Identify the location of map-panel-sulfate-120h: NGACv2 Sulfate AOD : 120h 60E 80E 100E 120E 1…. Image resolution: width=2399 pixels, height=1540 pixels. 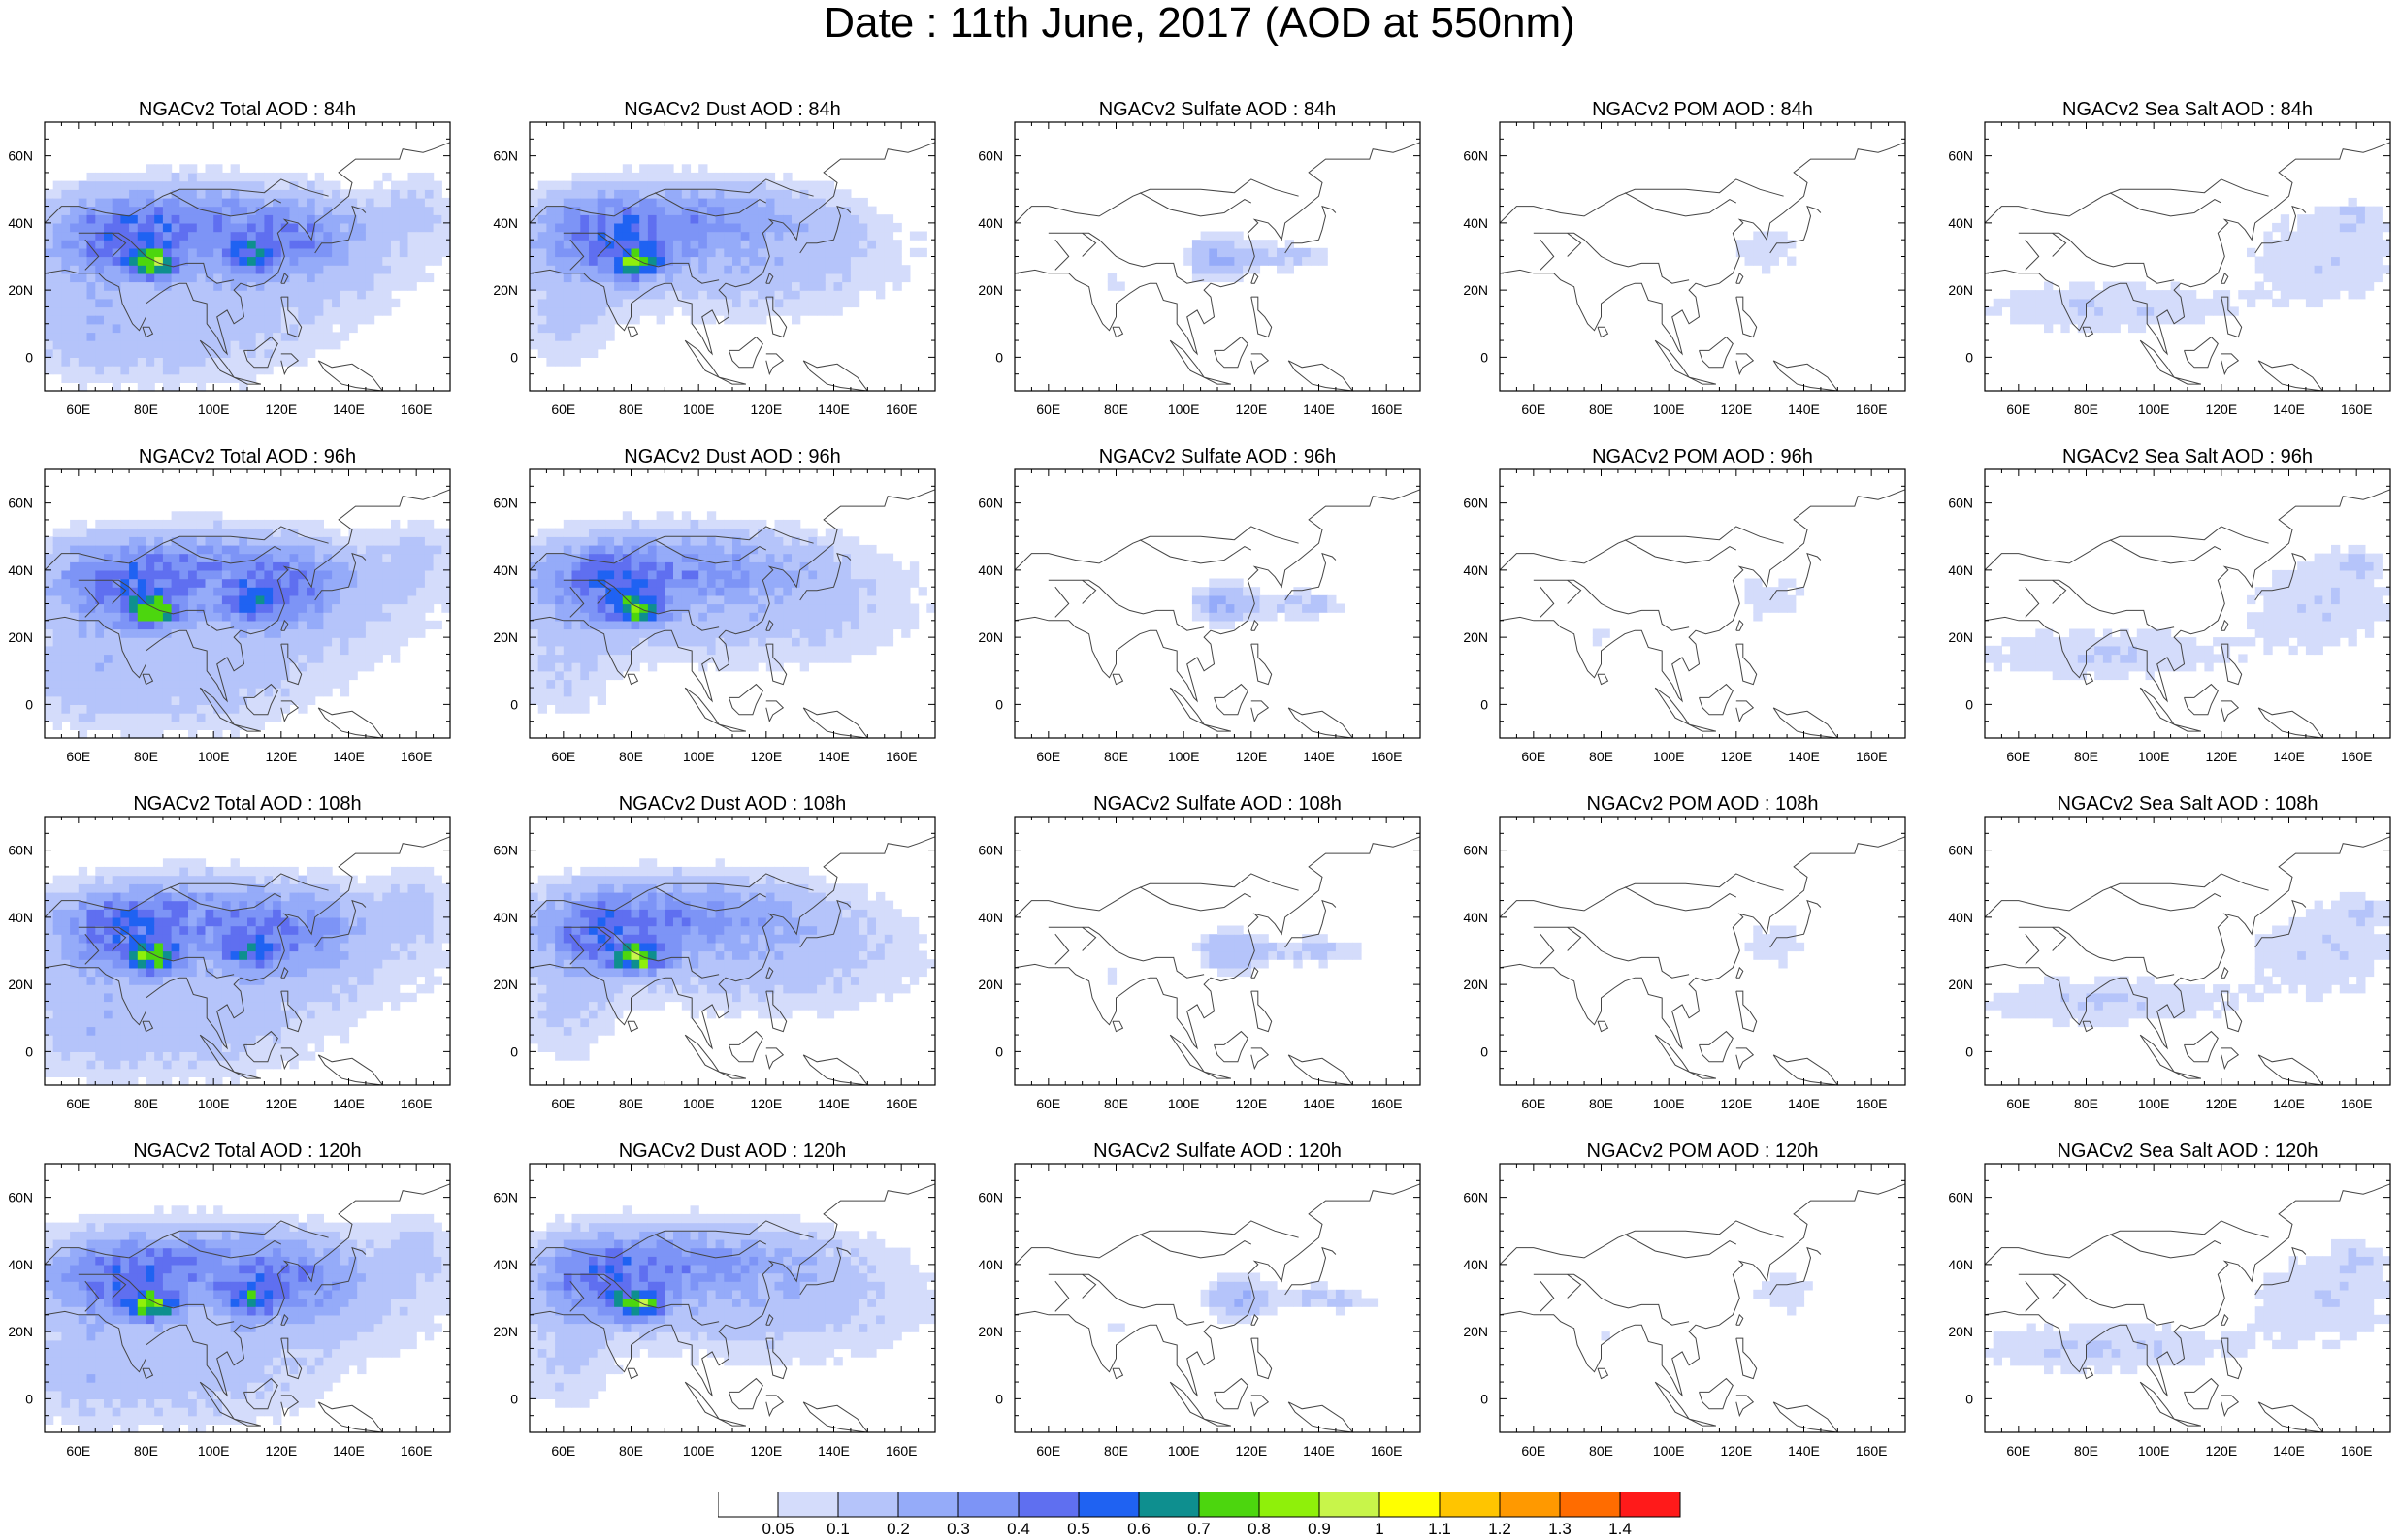
(1205, 1302).